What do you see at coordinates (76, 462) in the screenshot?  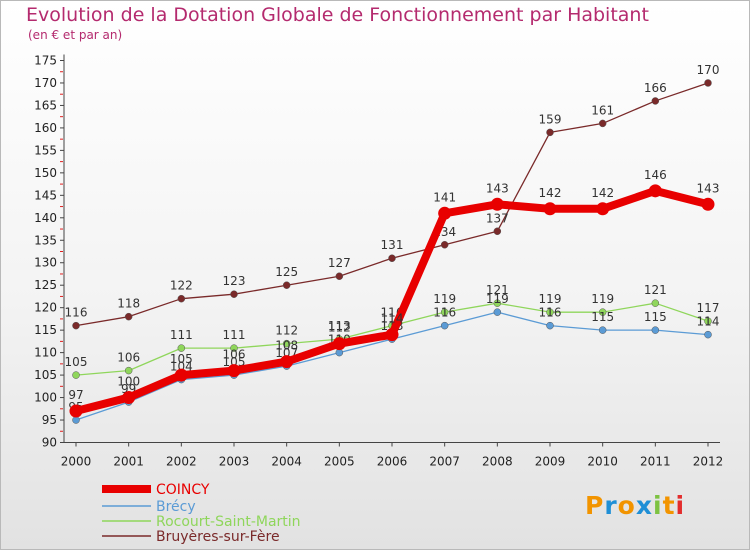 I see `x-tick-label: 2000` at bounding box center [76, 462].